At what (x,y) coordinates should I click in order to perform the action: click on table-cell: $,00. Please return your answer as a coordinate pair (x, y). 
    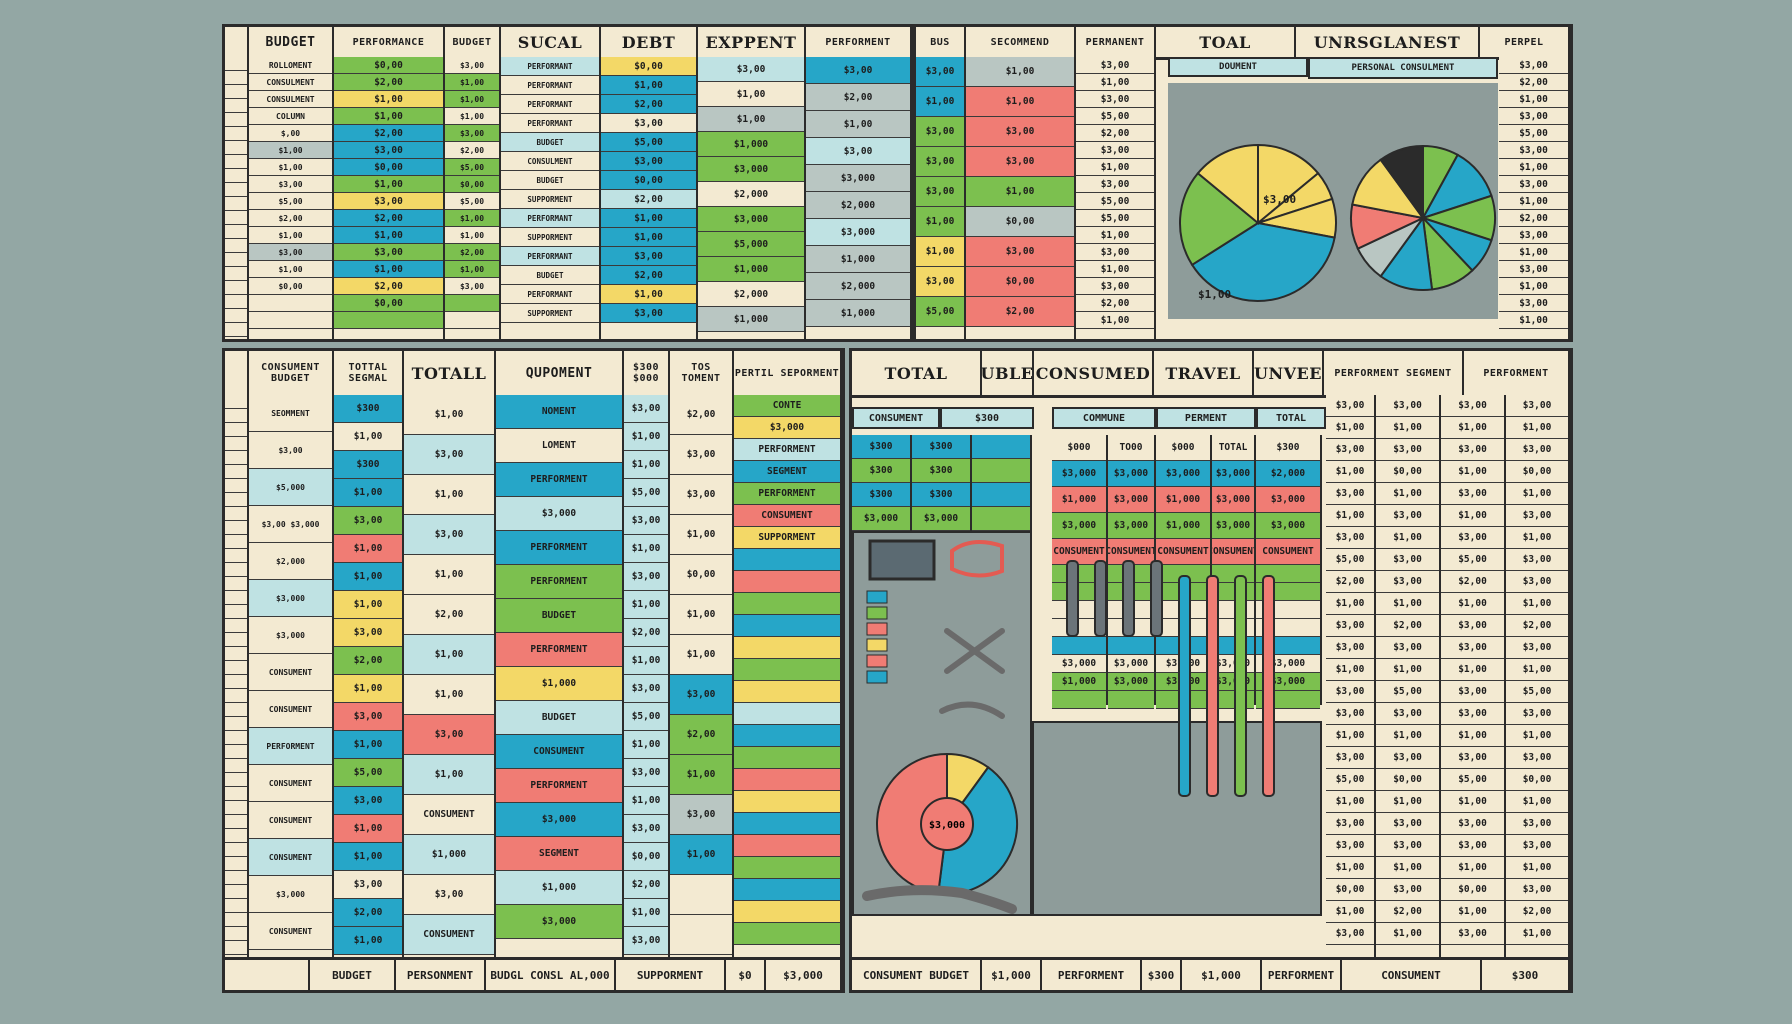
    Looking at the image, I should click on (290, 133).